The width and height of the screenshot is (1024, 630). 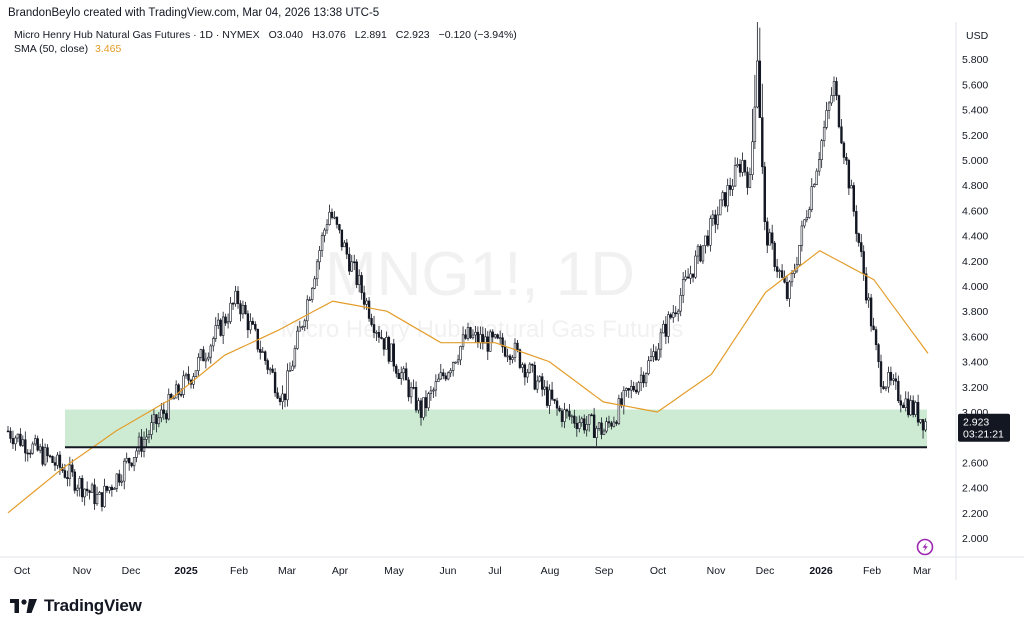 What do you see at coordinates (76, 606) in the screenshot?
I see `tradingview-logo: TradingView` at bounding box center [76, 606].